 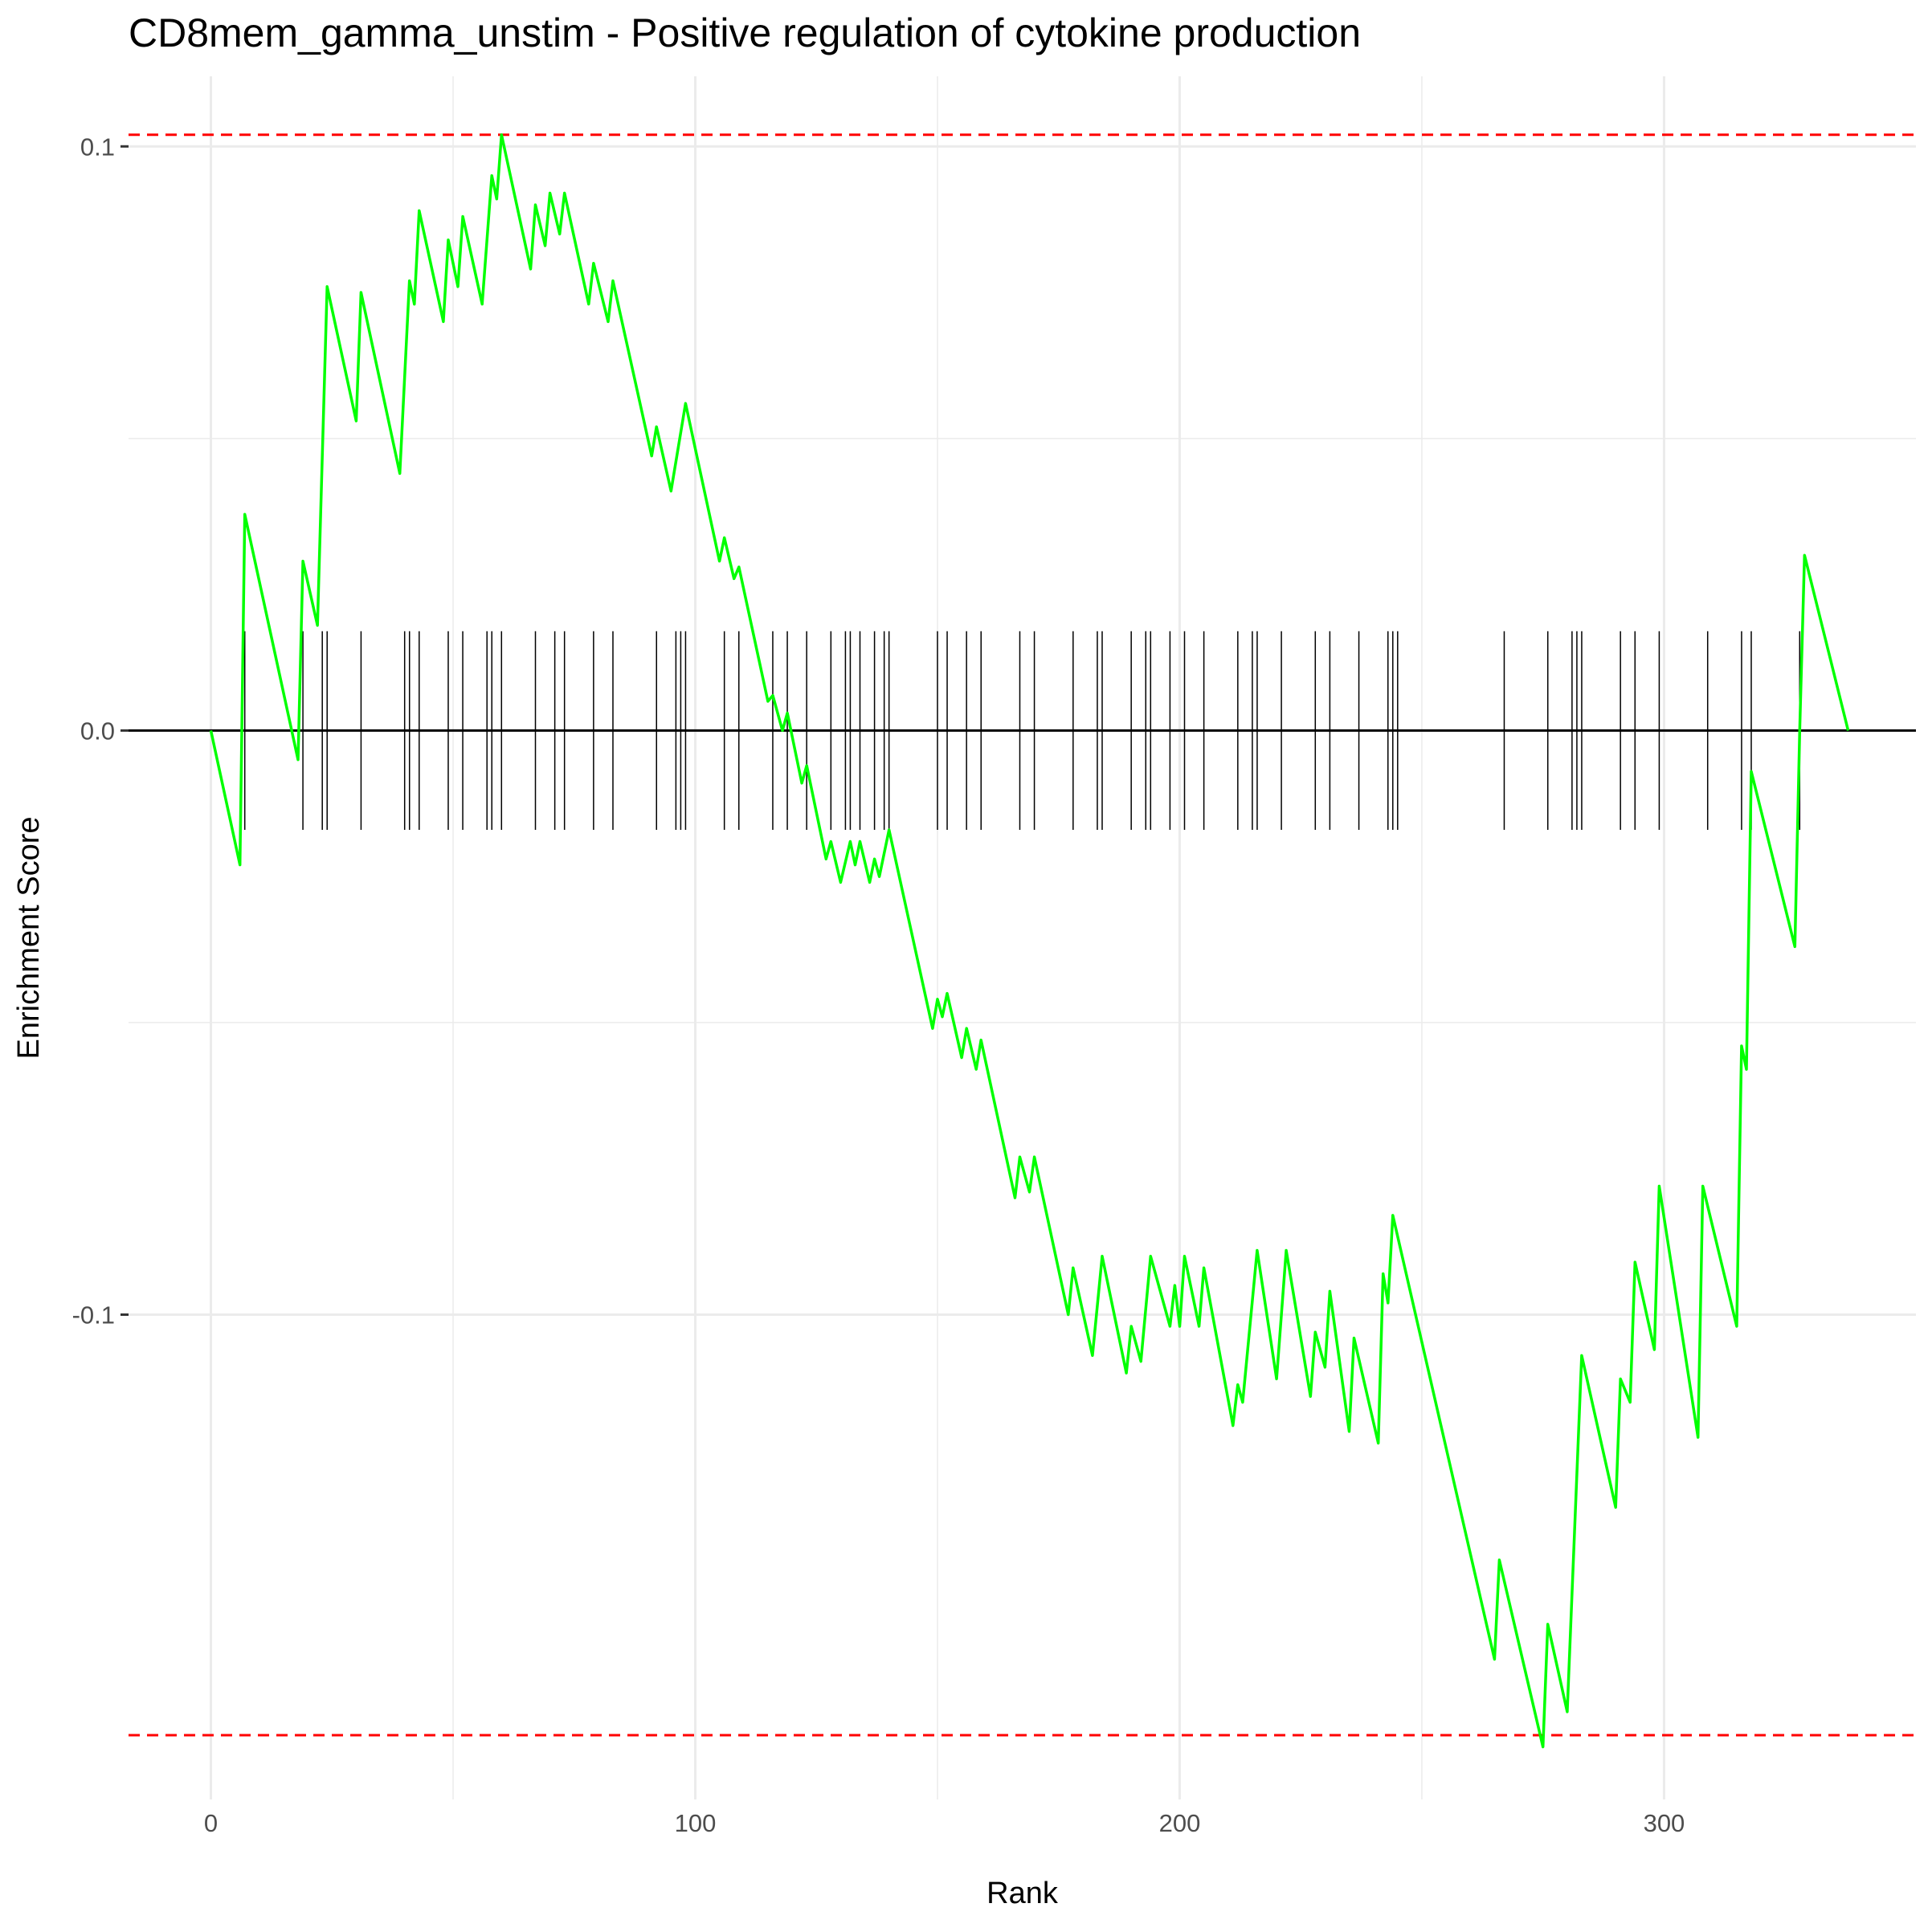 I want to click on x-tick-label: 0, so click(x=211, y=1823).